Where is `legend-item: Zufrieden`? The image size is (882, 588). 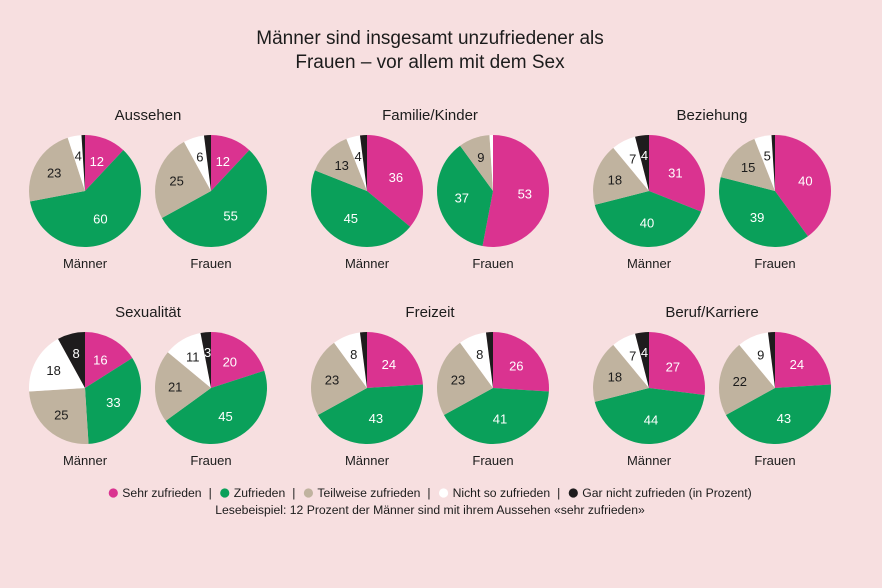
legend-item: Zufrieden is located at coordinates (252, 493).